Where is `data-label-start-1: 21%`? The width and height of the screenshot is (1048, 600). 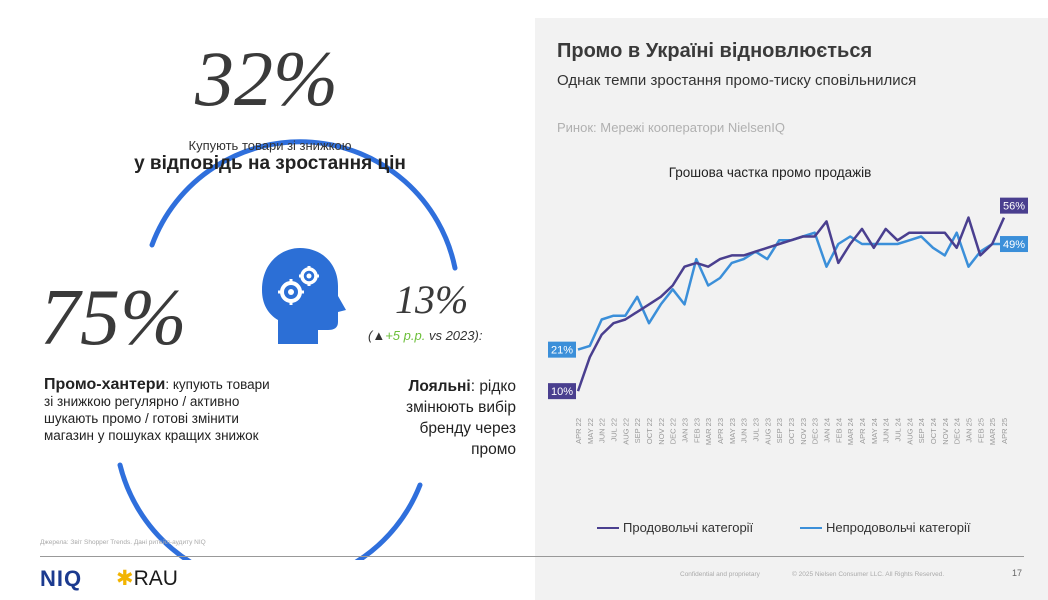 data-label-start-1: 21% is located at coordinates (562, 349).